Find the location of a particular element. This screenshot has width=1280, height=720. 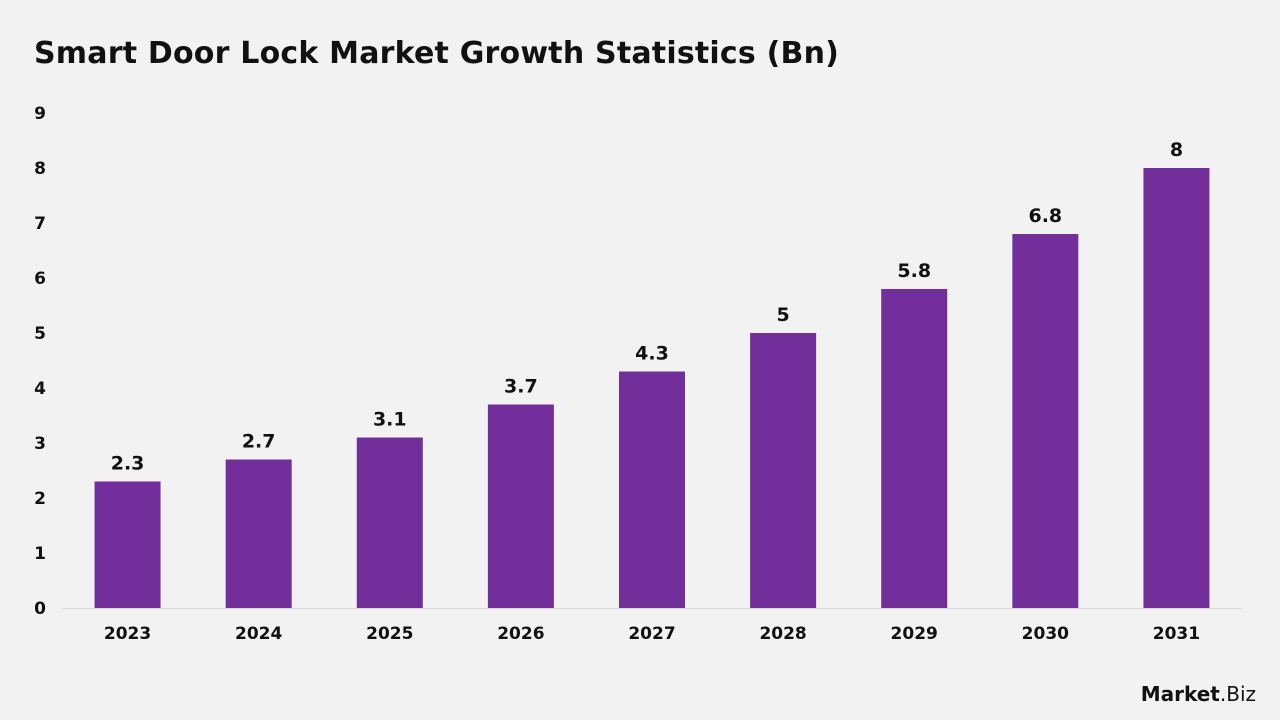

y-tick-label-2: 2 is located at coordinates (40, 499).